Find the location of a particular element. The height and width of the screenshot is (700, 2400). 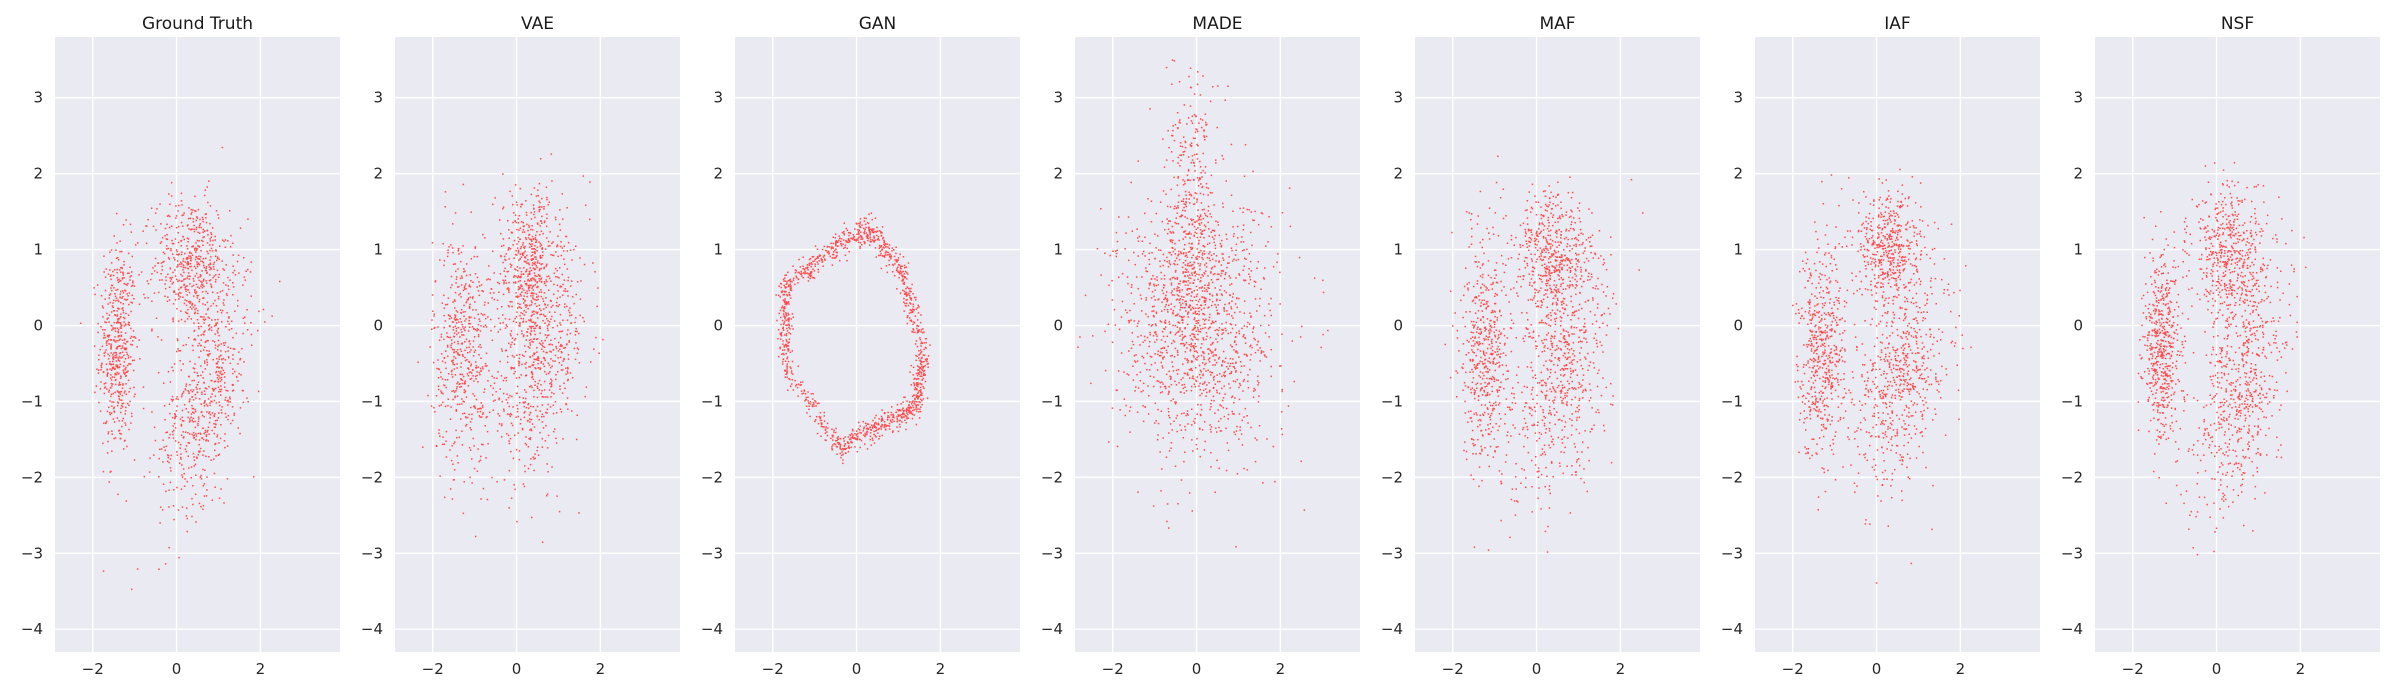

panel-title: GAN is located at coordinates (878, 24).